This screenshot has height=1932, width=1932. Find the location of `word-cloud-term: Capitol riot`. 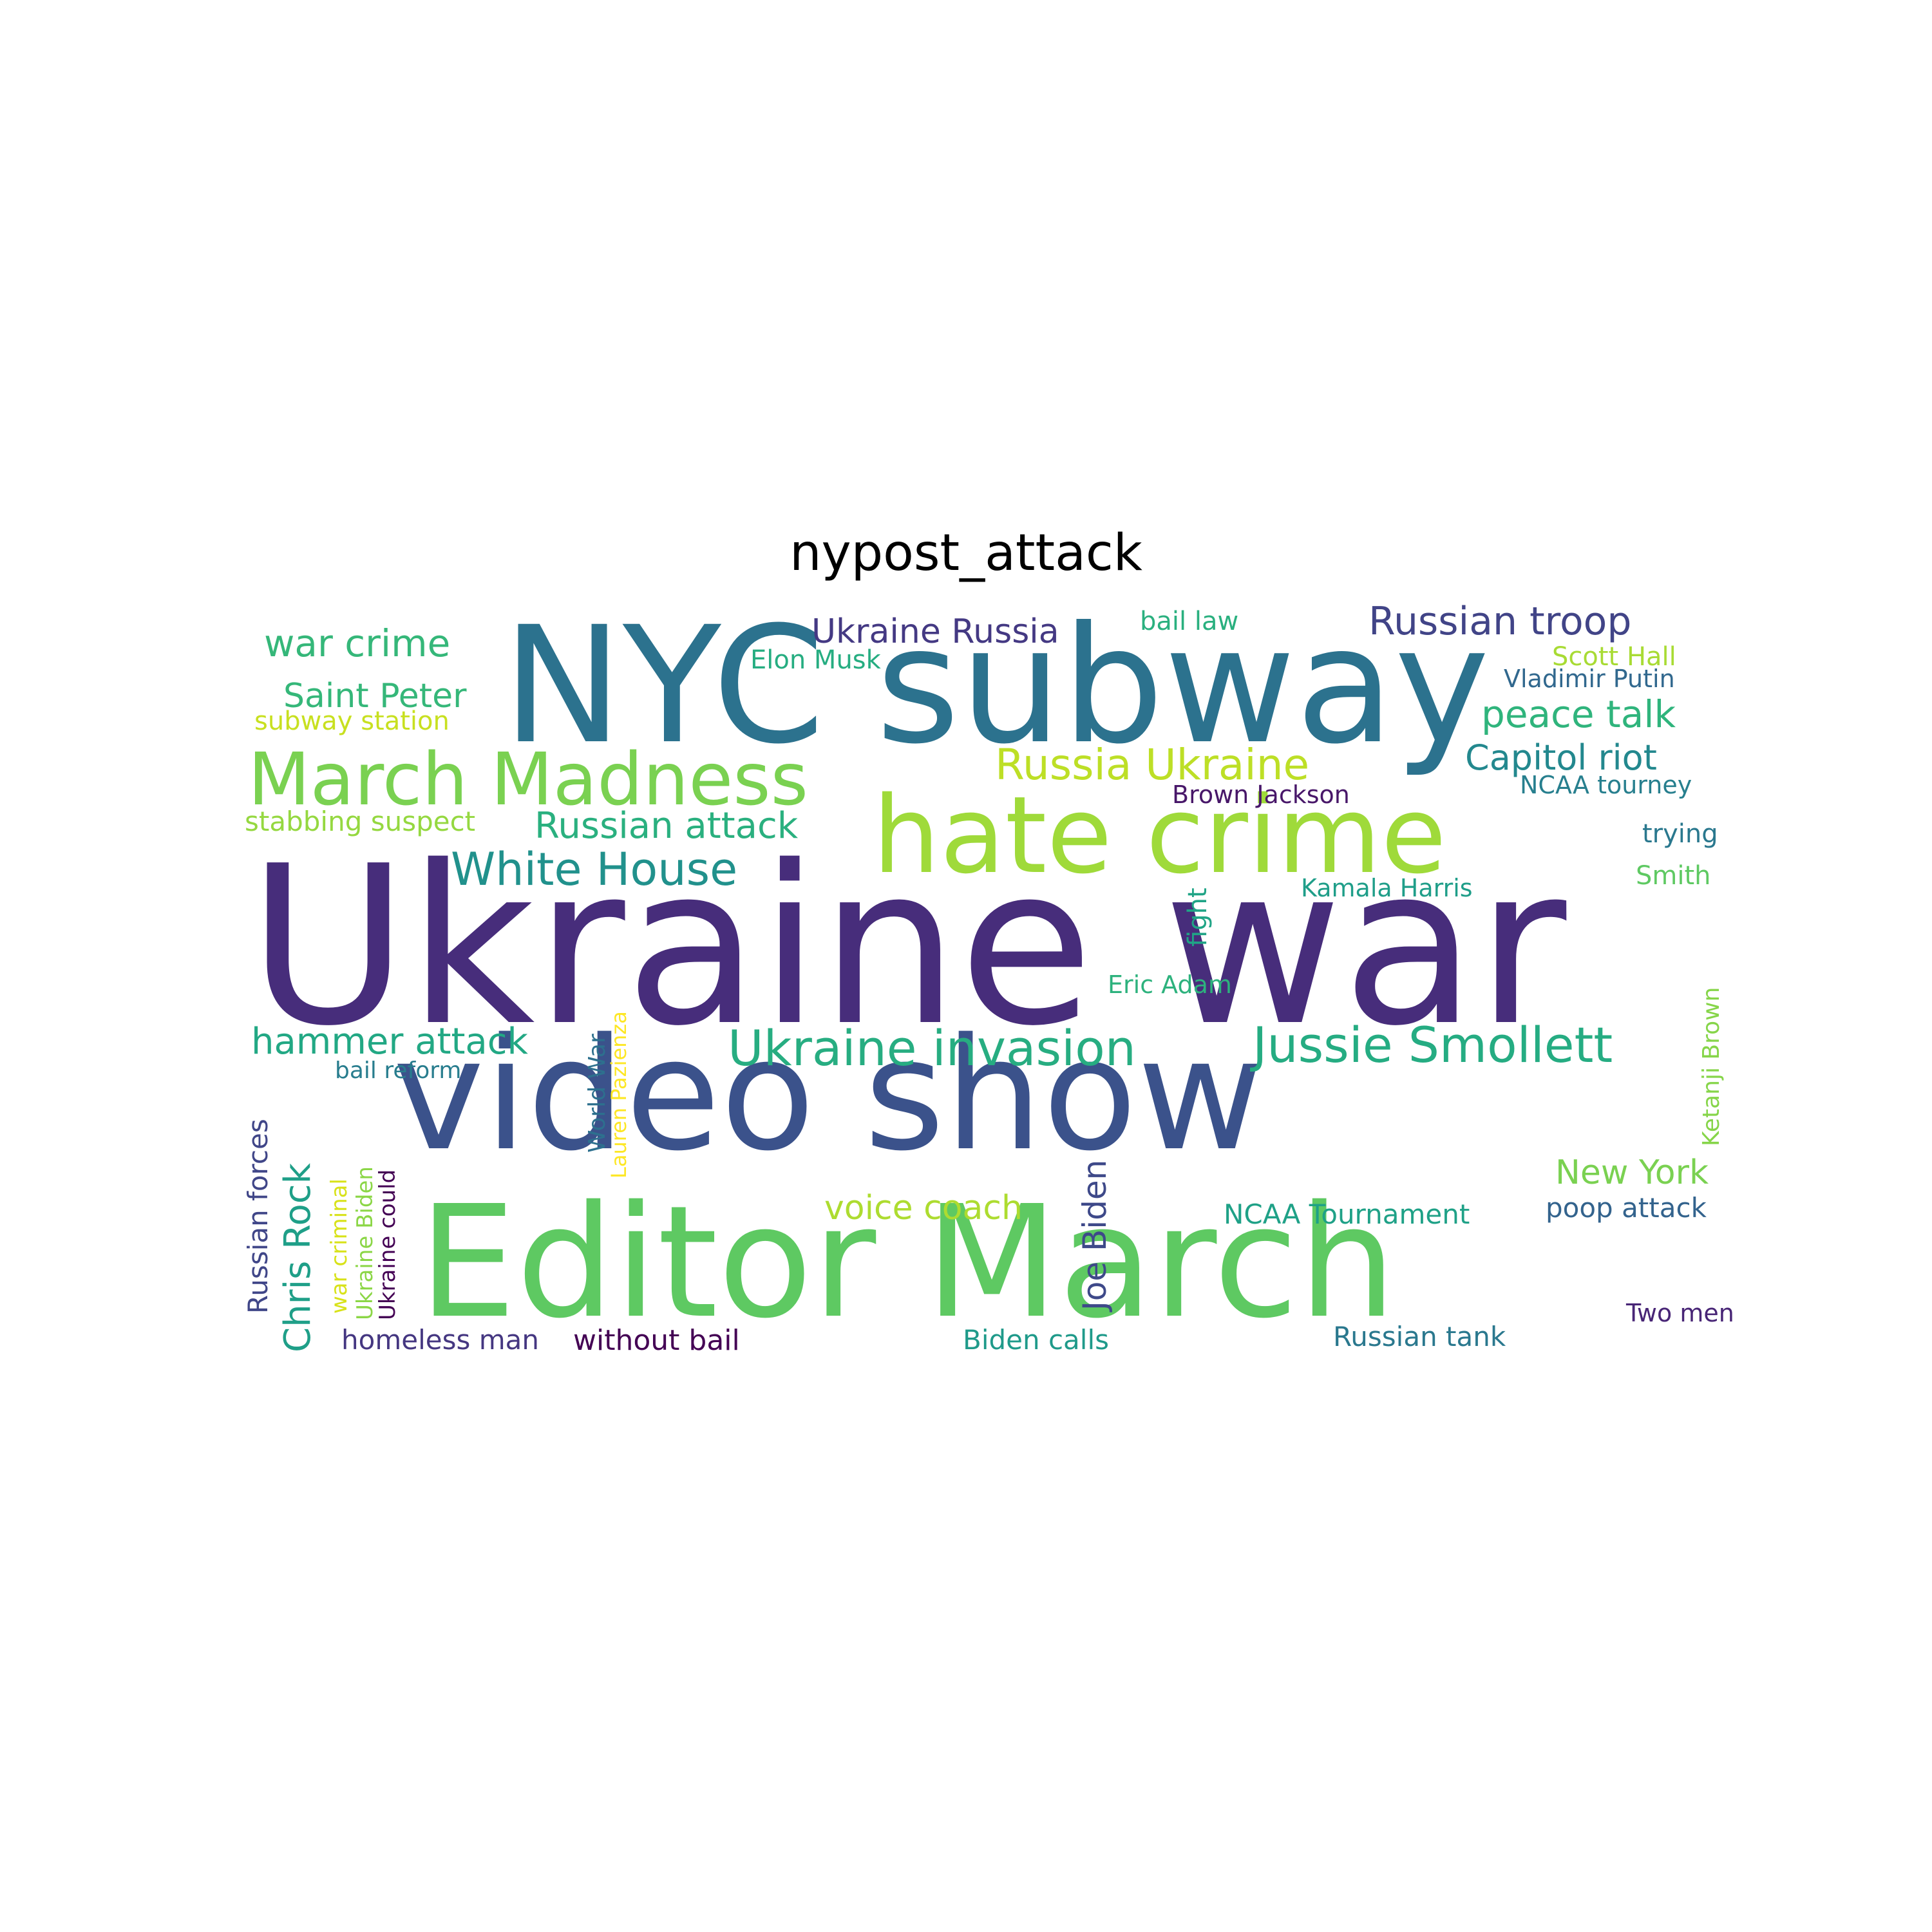

word-cloud-term: Capitol riot is located at coordinates (1561, 757).